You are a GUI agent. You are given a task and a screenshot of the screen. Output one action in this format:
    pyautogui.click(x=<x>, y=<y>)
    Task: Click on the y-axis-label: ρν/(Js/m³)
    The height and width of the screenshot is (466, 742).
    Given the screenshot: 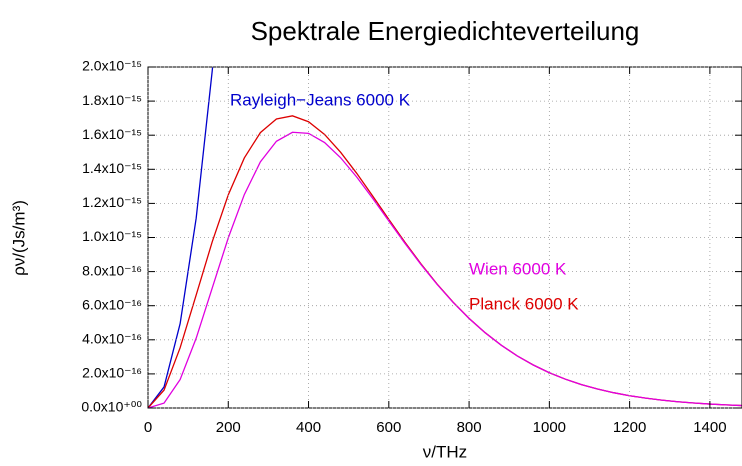 What is the action you would take?
    pyautogui.click(x=18, y=238)
    